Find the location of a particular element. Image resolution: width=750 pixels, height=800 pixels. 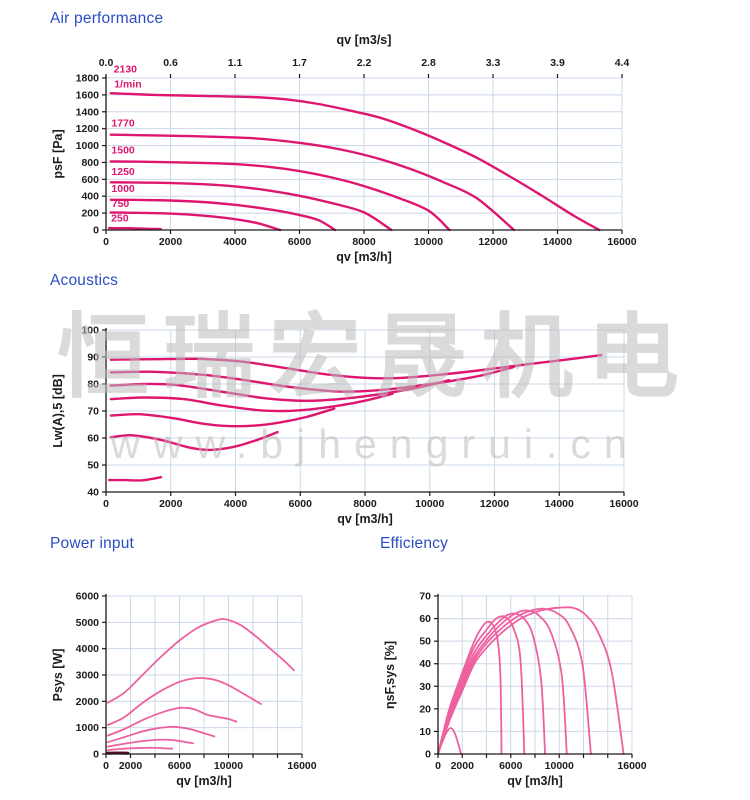

y-axis-title: psF [Pa] is located at coordinates (58, 153).